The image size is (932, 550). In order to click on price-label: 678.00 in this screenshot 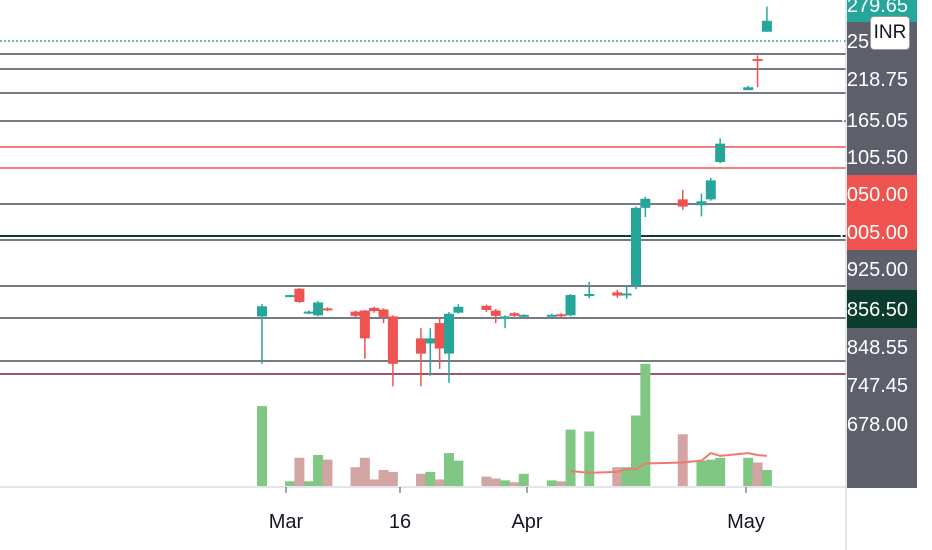, I will do `click(877, 425)`.